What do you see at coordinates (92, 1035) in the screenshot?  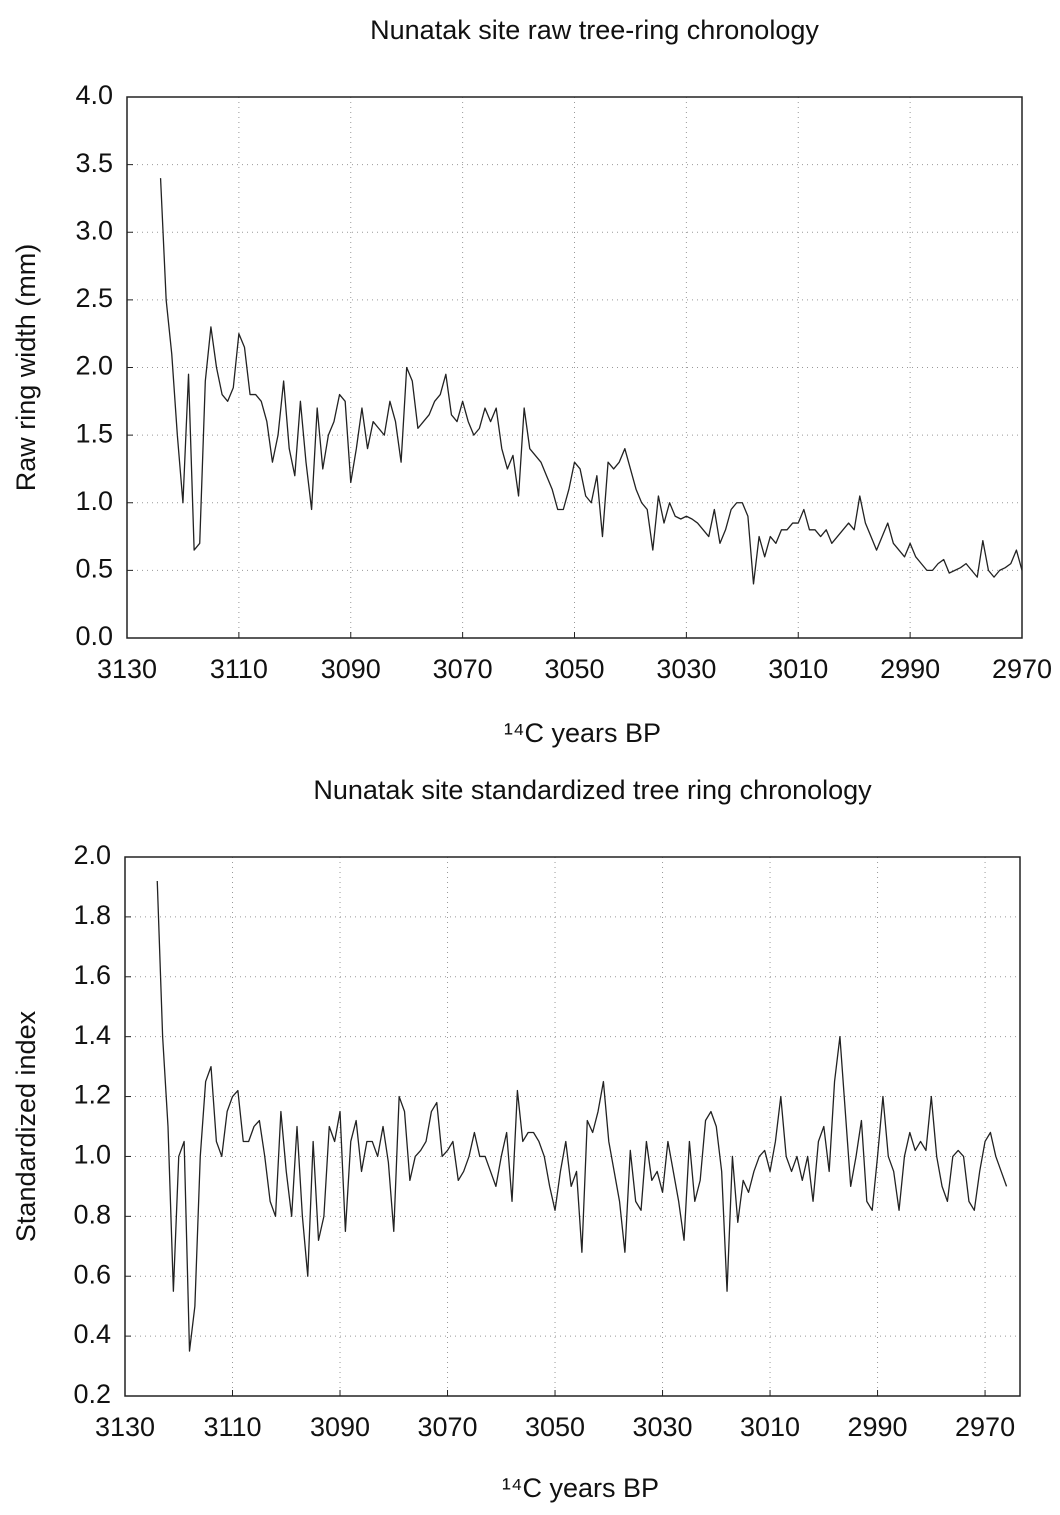 I see `y-tick-label: 1.4` at bounding box center [92, 1035].